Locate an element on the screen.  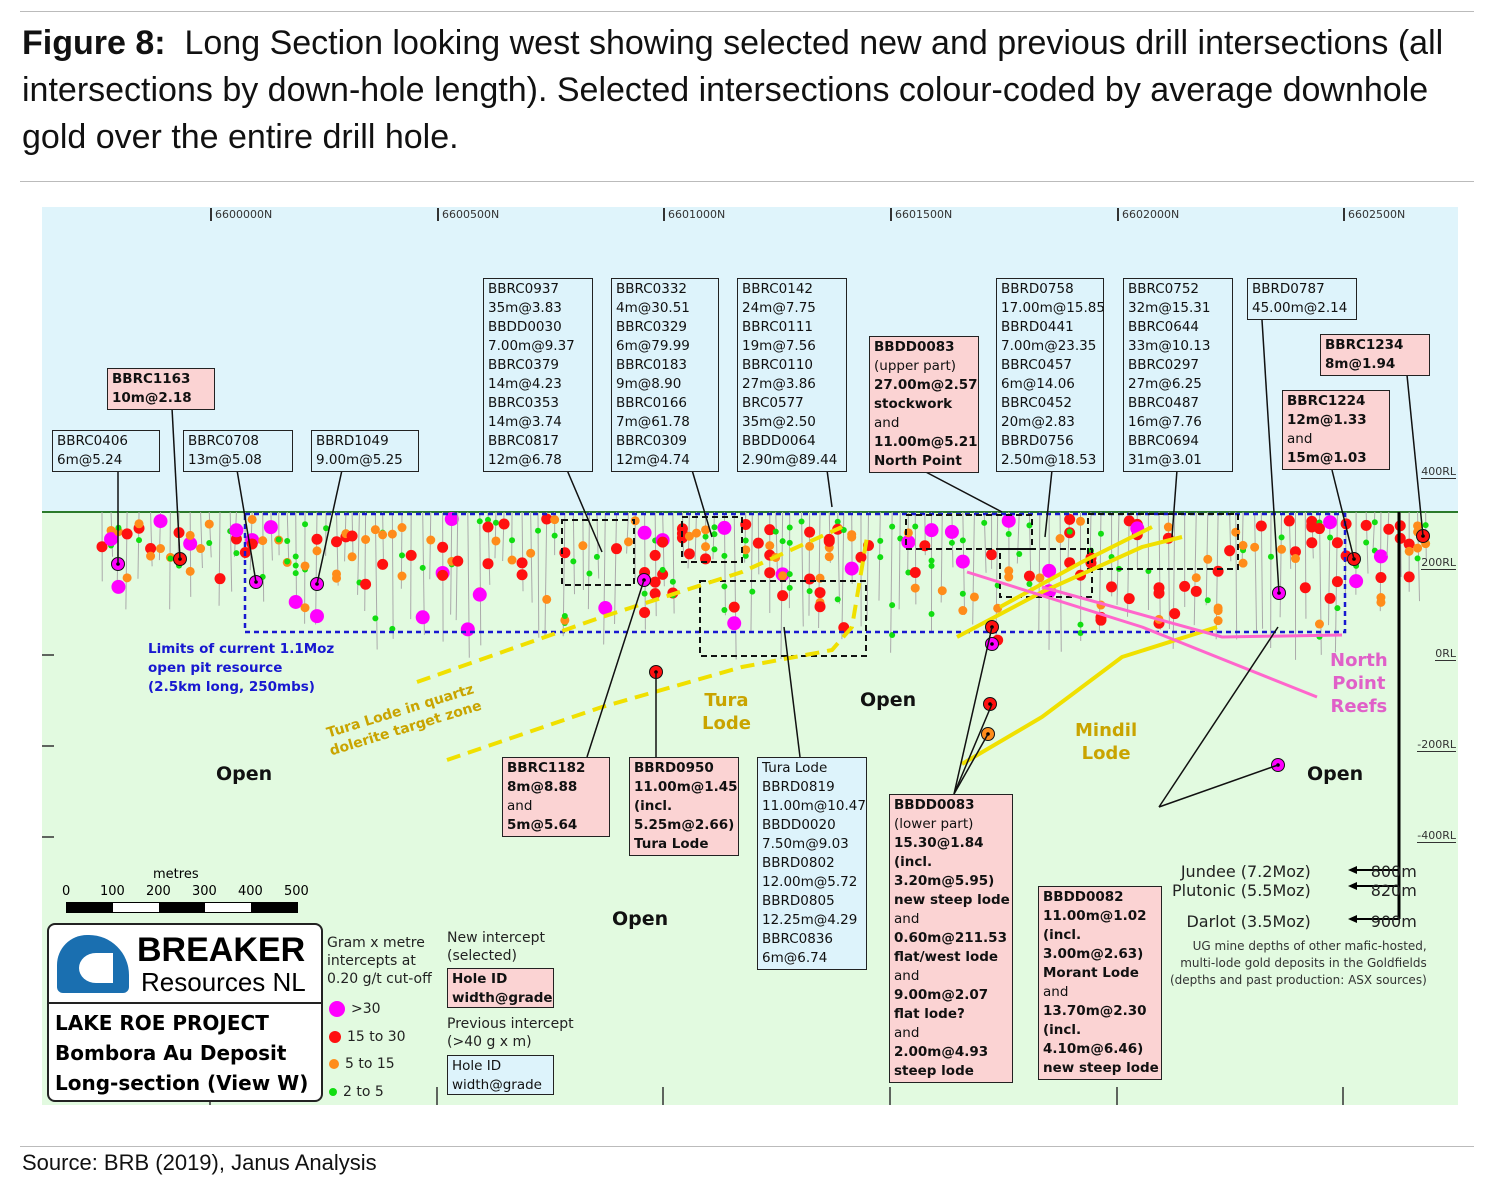
intercept-line: BBRC0297 is located at coordinates (1164, 365).